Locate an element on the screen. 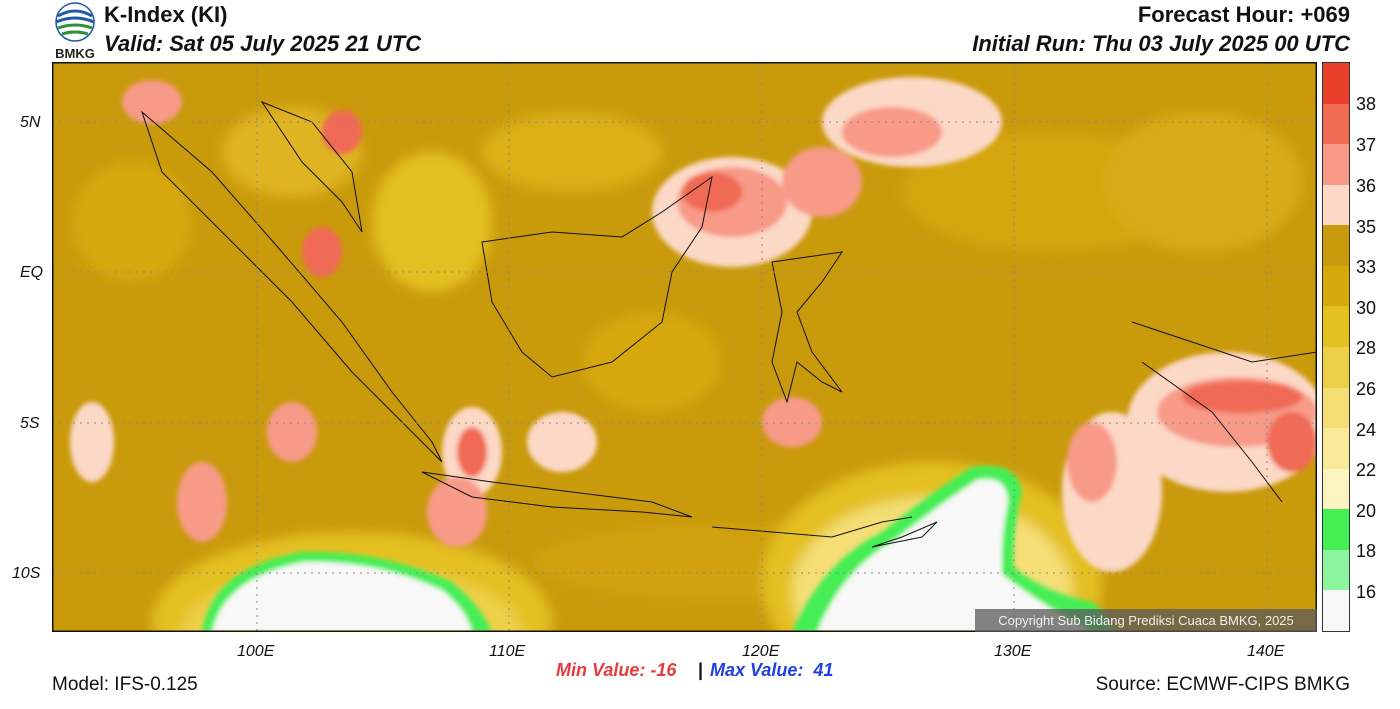  min-value: Min Value: -16 is located at coordinates (616, 670).